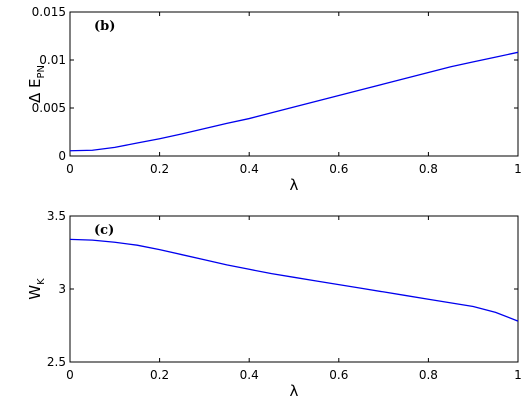 The width and height of the screenshot is (526, 403). I want to click on panel-c-ytick-label: 3.5, so click(56, 216).